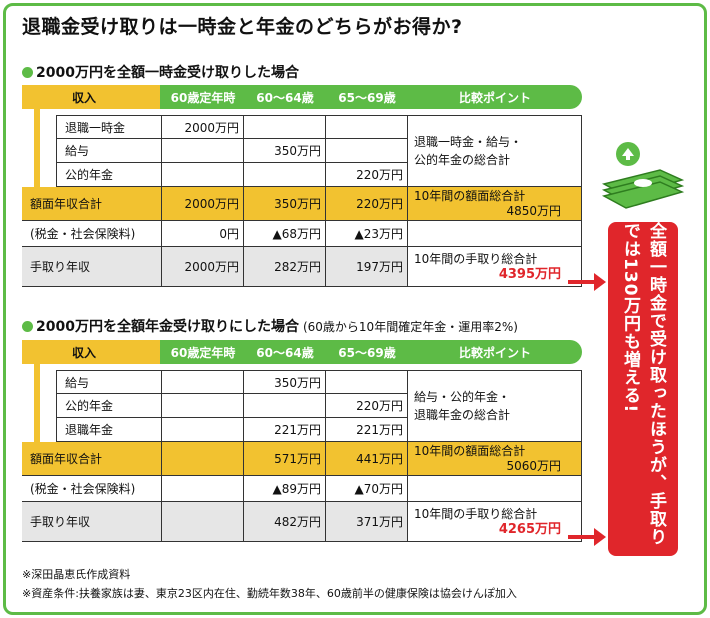 The height and width of the screenshot is (618, 710). Describe the element at coordinates (643, 389) in the screenshot. I see `conclusion-callout: 全額一時金で受け取ったほうが、手取りでは130万円も増える!` at that location.